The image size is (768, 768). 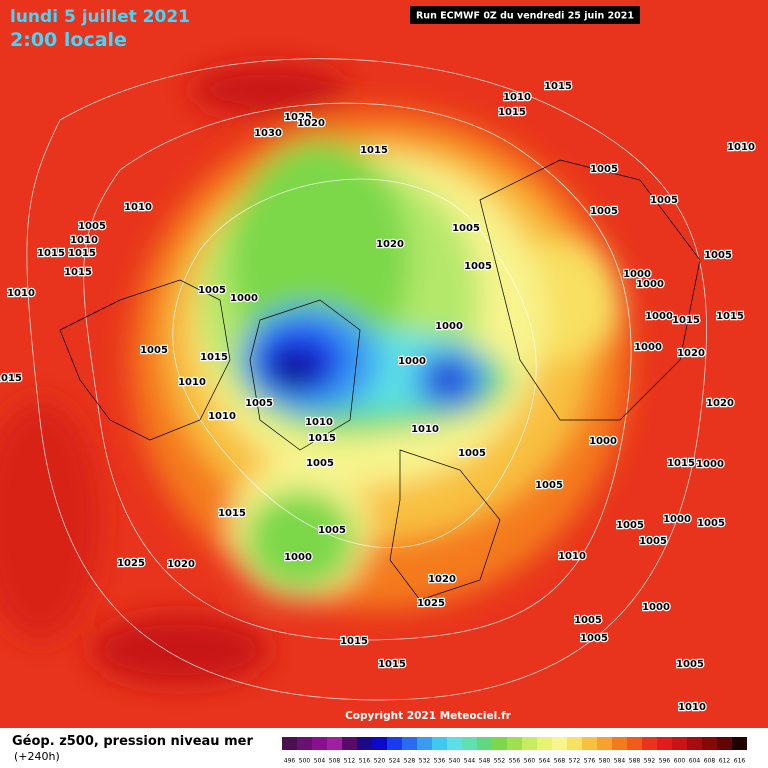 What do you see at coordinates (132, 741) in the screenshot?
I see `legend-title: Géop. z500, pression niveau mer` at bounding box center [132, 741].